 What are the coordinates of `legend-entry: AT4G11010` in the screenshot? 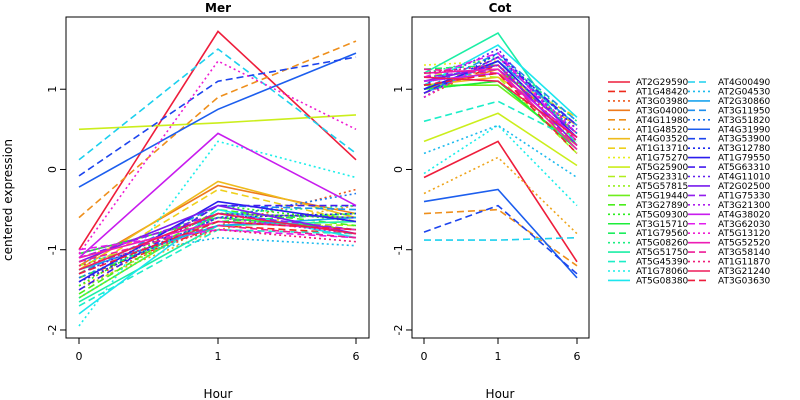 It's located at (729, 178).